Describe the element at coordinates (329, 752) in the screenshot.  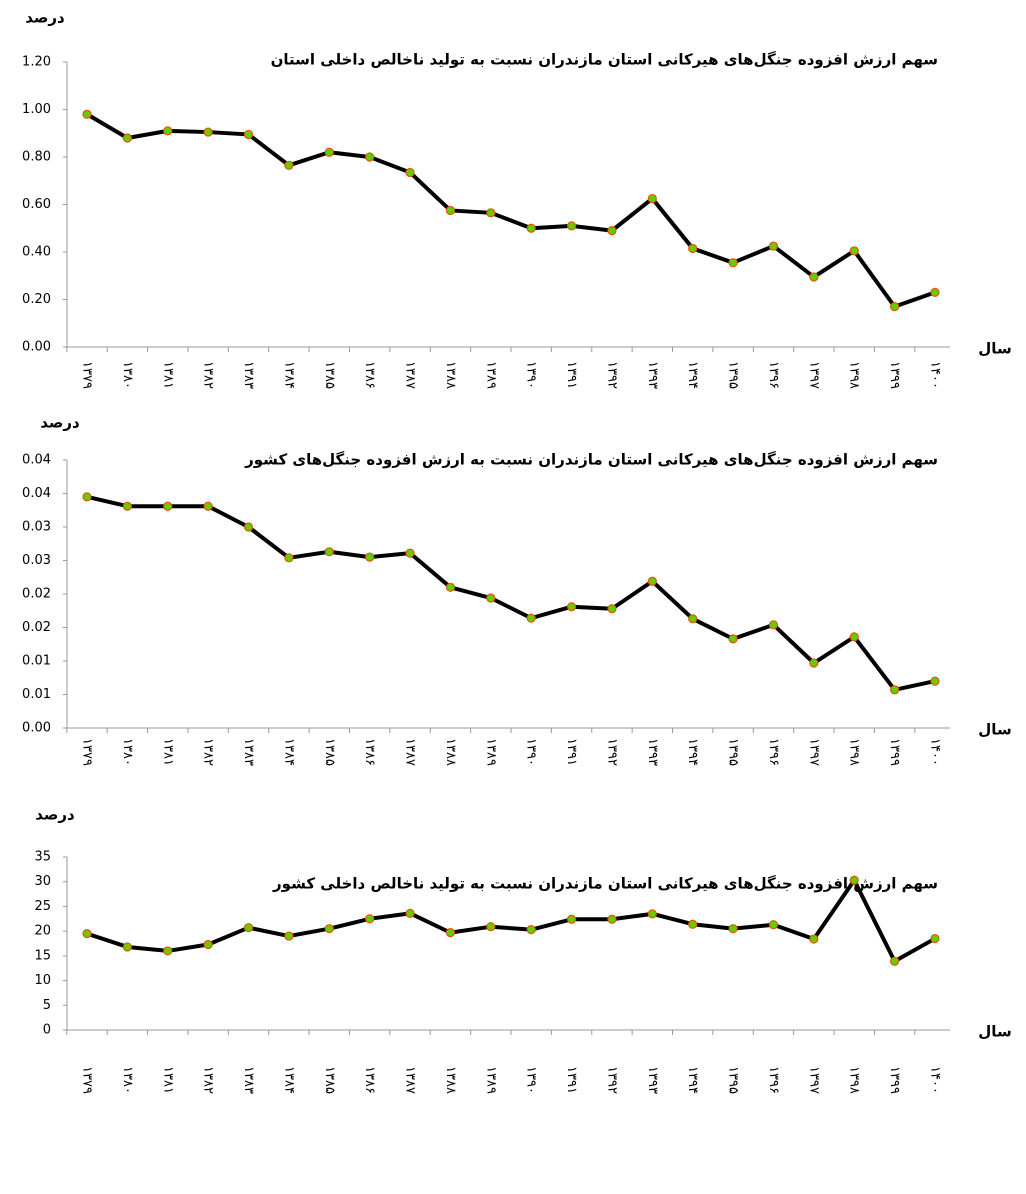
I see `x-tick-label: ۱۳۸۵` at that location.